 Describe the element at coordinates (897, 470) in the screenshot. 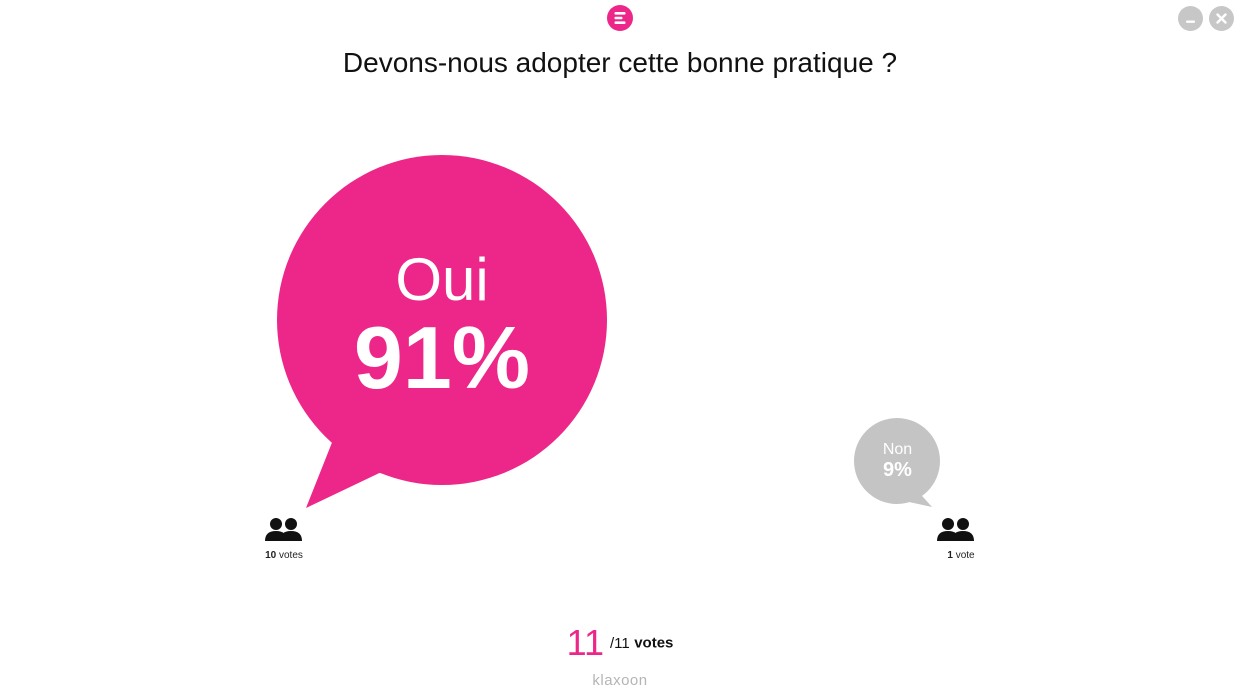

I see `option-percent: 9%` at that location.